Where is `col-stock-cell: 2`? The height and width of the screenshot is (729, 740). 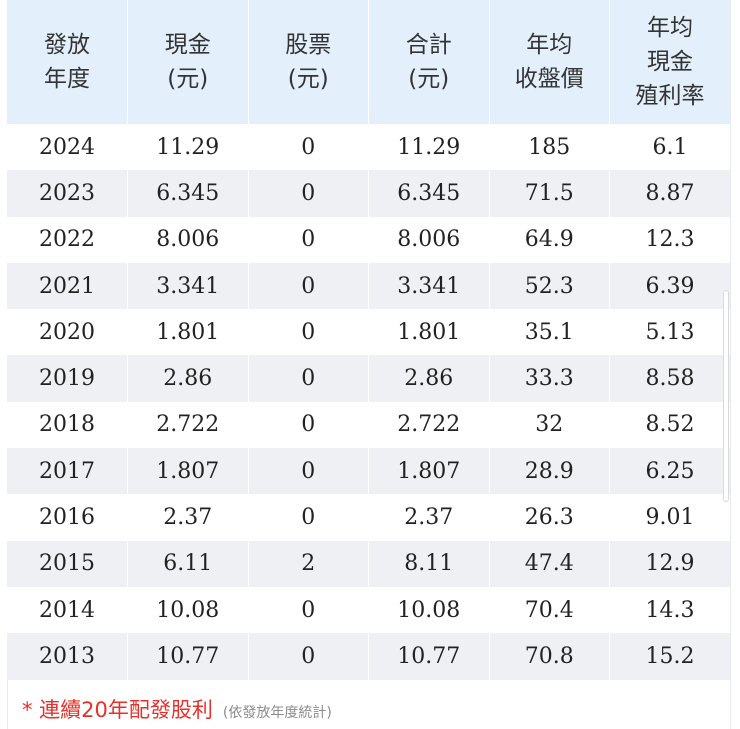 col-stock-cell: 2 is located at coordinates (308, 563).